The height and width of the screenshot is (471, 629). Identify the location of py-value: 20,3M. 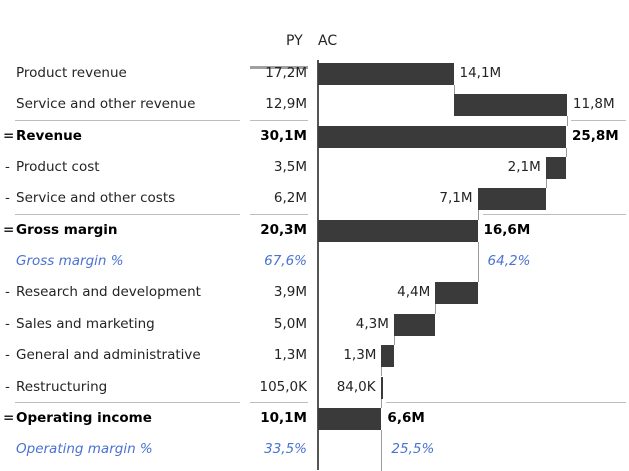
(283, 229).